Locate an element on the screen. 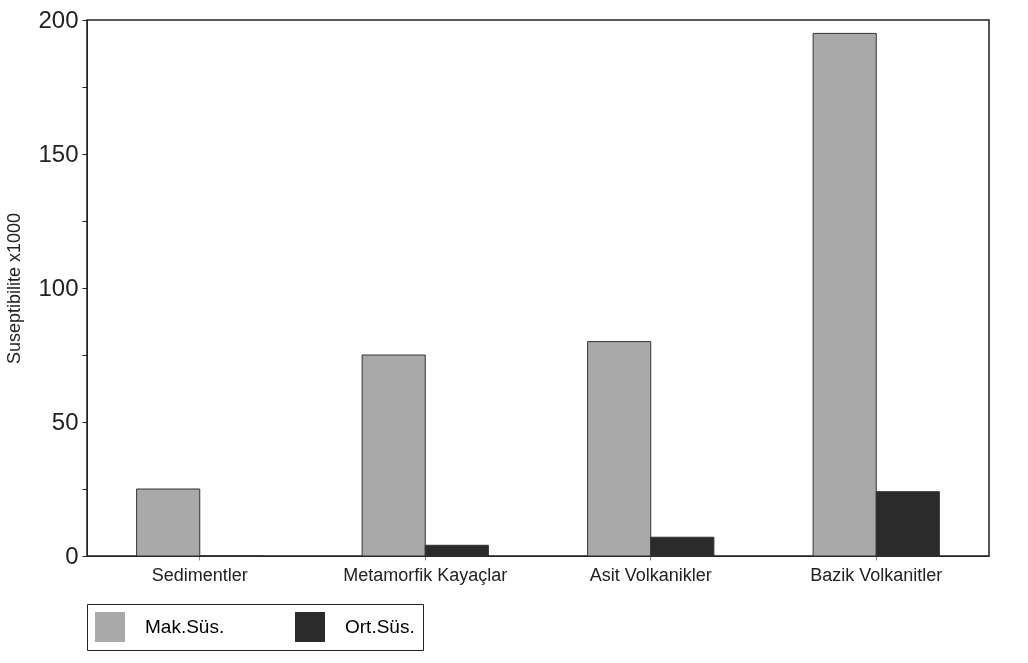  y-tick-label: 50 is located at coordinates (65, 421).